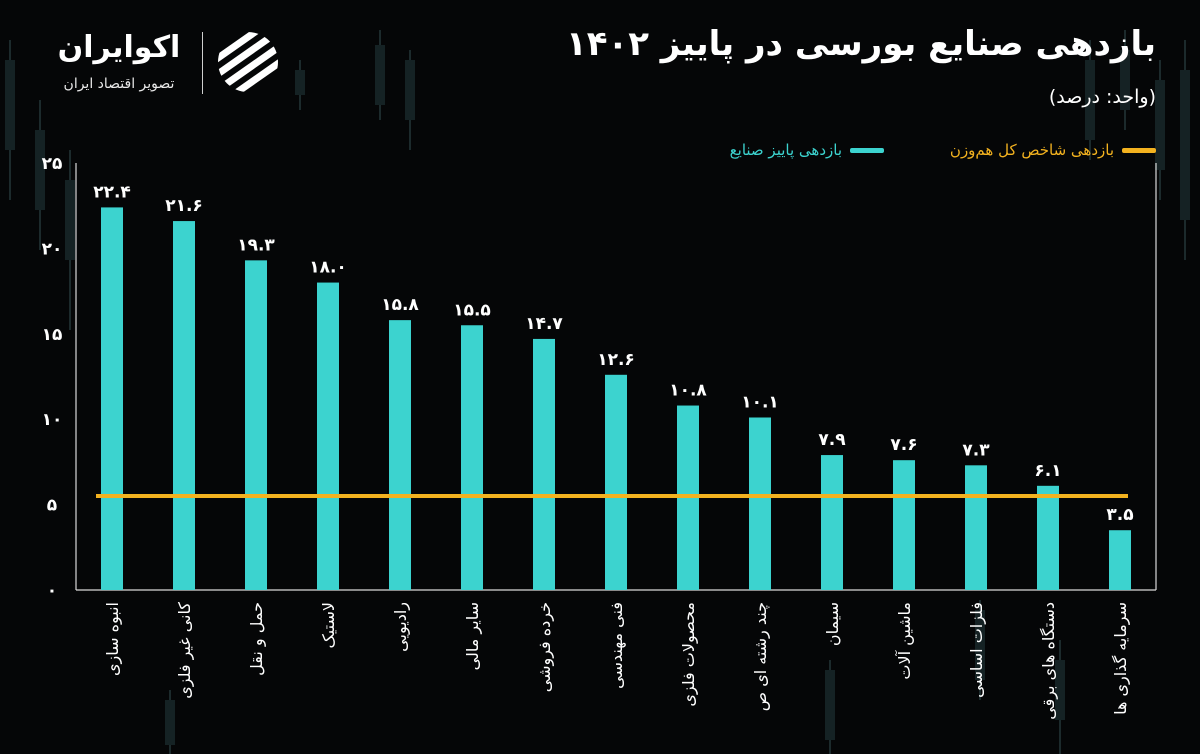 The height and width of the screenshot is (754, 1200). I want to click on stripes-circle-logo-icon, so click(248, 62).